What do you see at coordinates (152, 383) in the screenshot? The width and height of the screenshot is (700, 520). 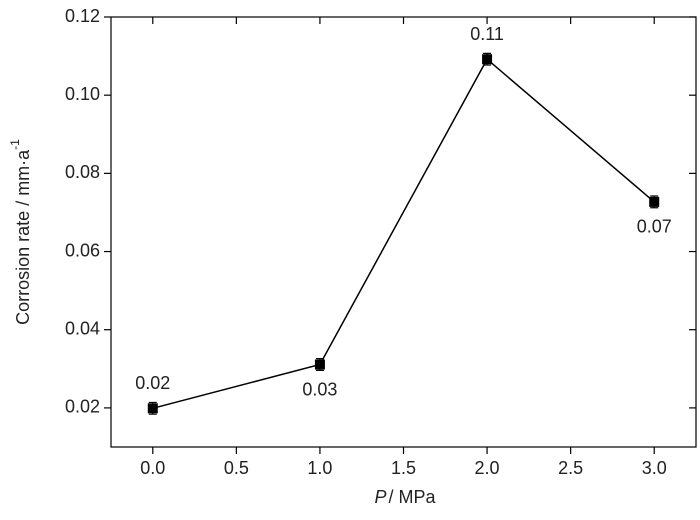 I see `value-label: 0.02` at bounding box center [152, 383].